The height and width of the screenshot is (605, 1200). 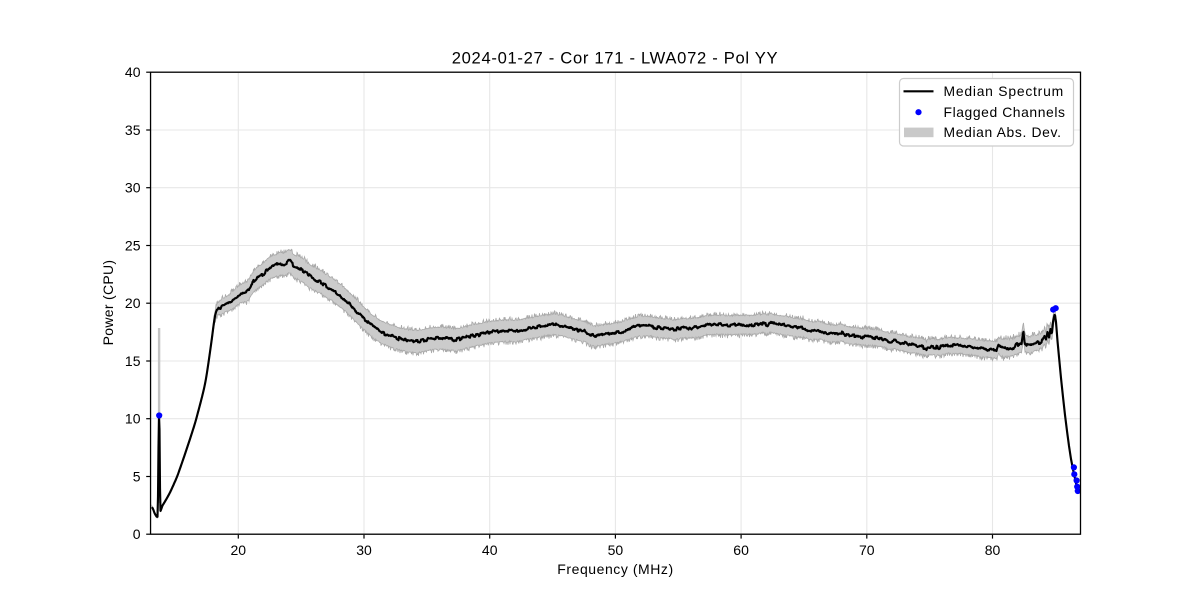 What do you see at coordinates (137, 477) in the screenshot?
I see `svg-text: 5` at bounding box center [137, 477].